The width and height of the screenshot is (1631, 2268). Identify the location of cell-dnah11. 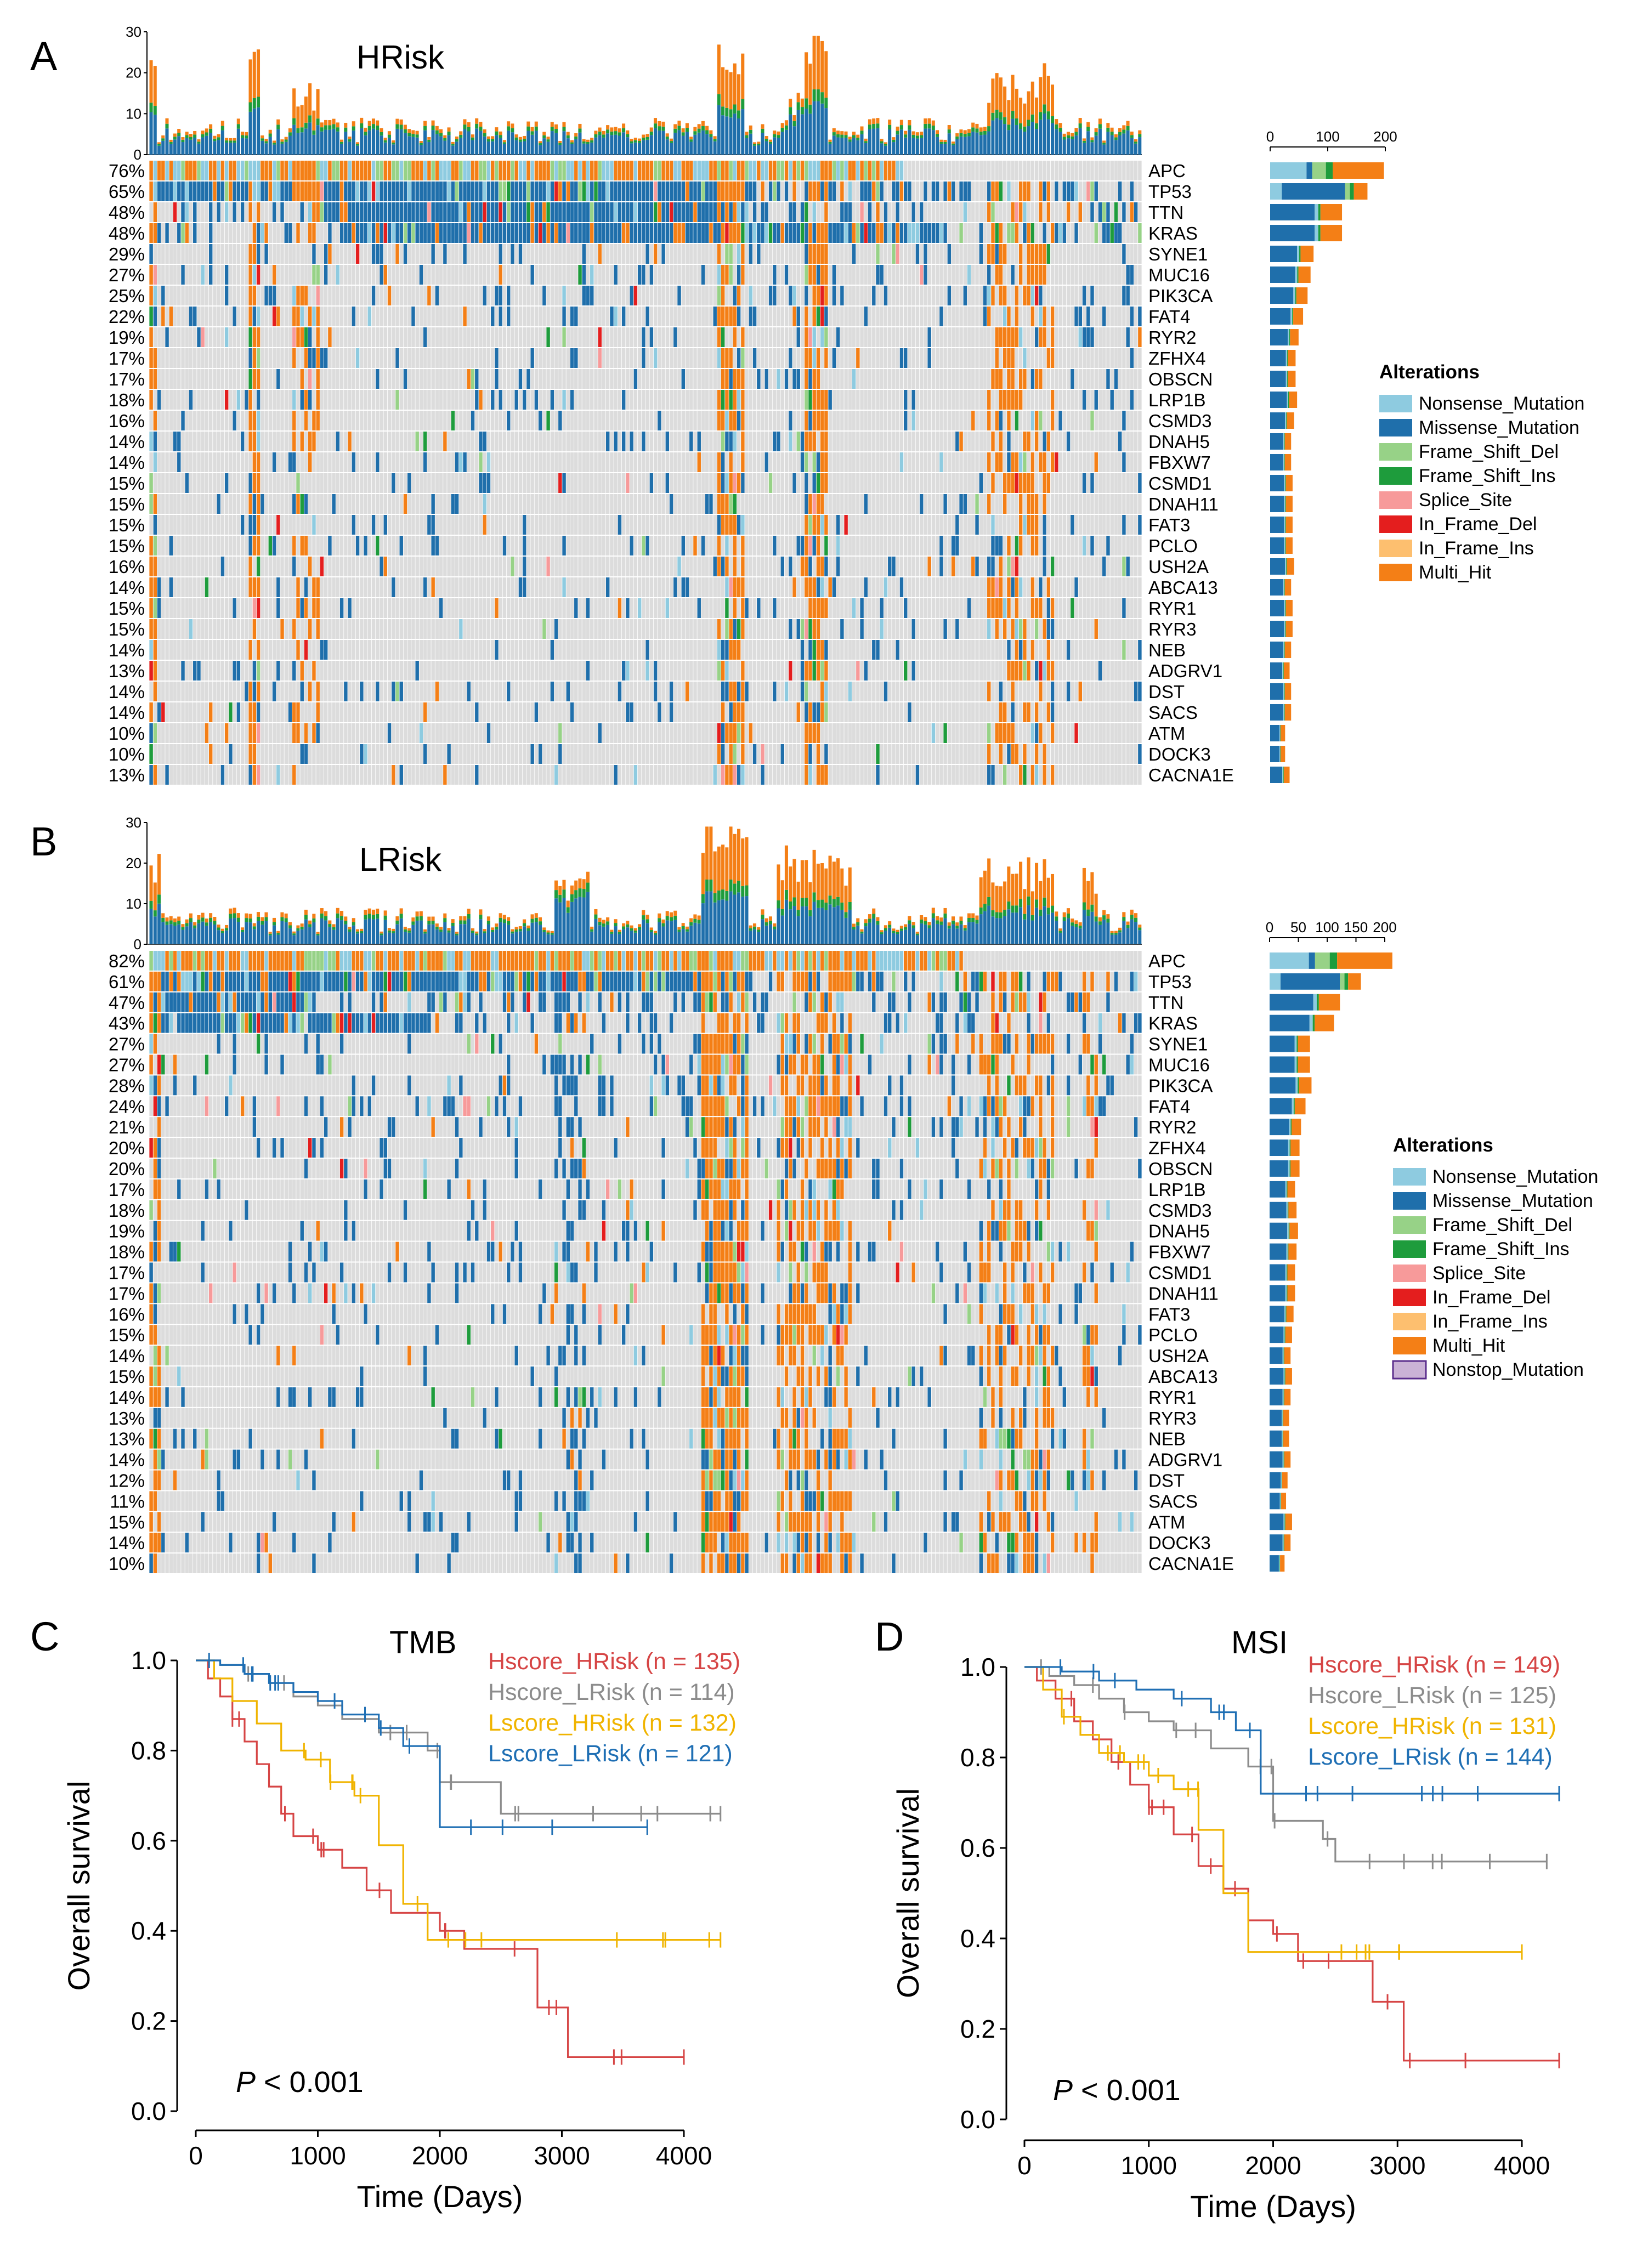
(1028, 504).